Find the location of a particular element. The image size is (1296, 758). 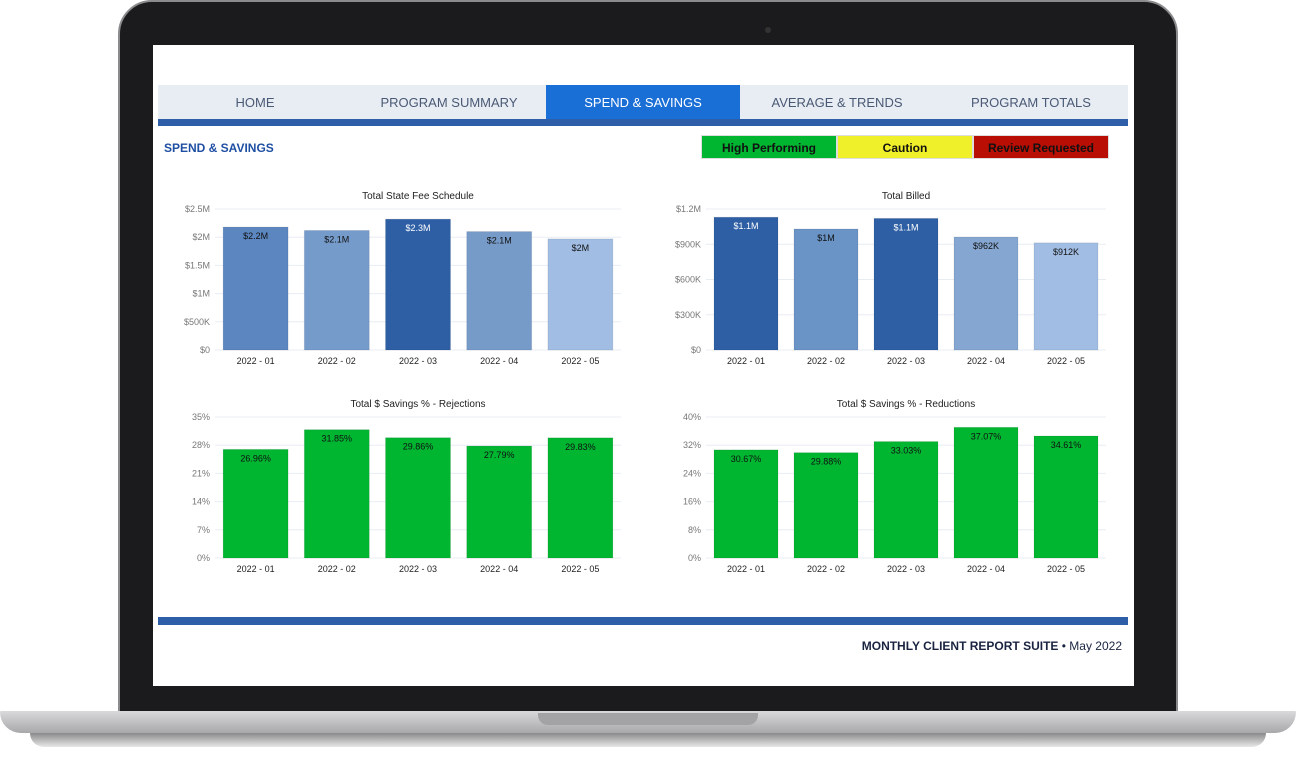

y-tick-label: $2.5M is located at coordinates (197, 209).